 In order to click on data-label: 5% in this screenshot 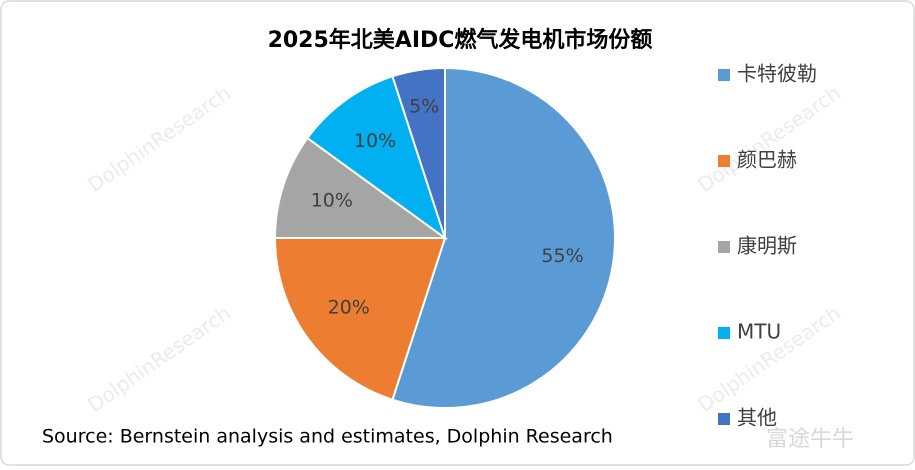, I will do `click(424, 107)`.